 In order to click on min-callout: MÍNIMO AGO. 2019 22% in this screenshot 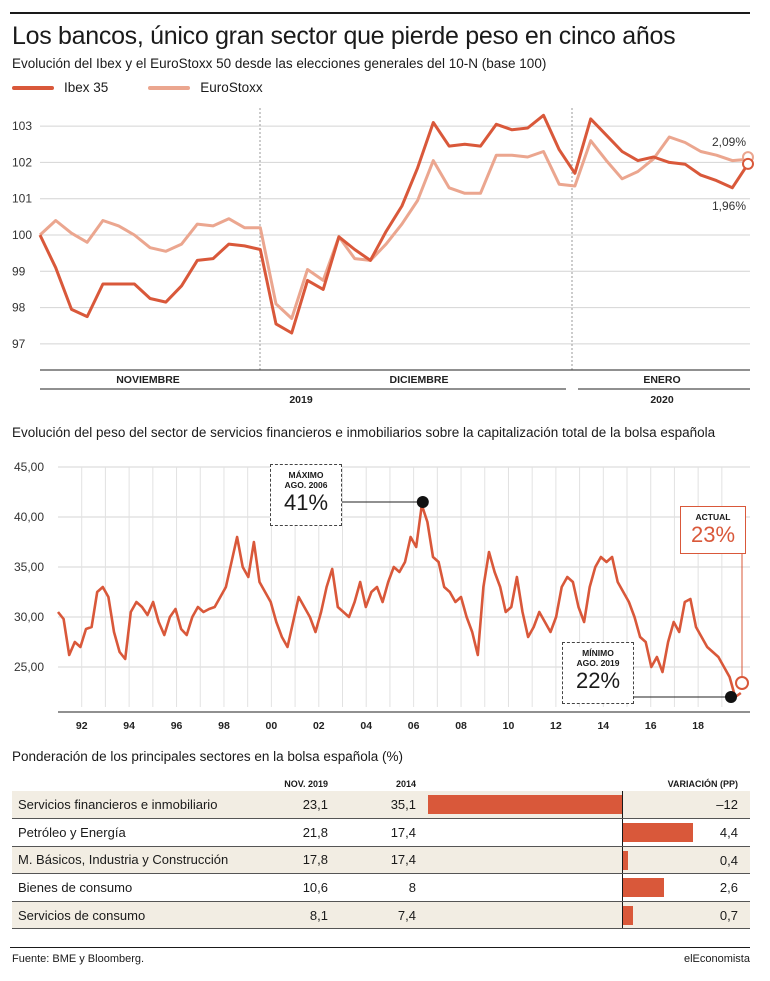, I will do `click(598, 673)`.